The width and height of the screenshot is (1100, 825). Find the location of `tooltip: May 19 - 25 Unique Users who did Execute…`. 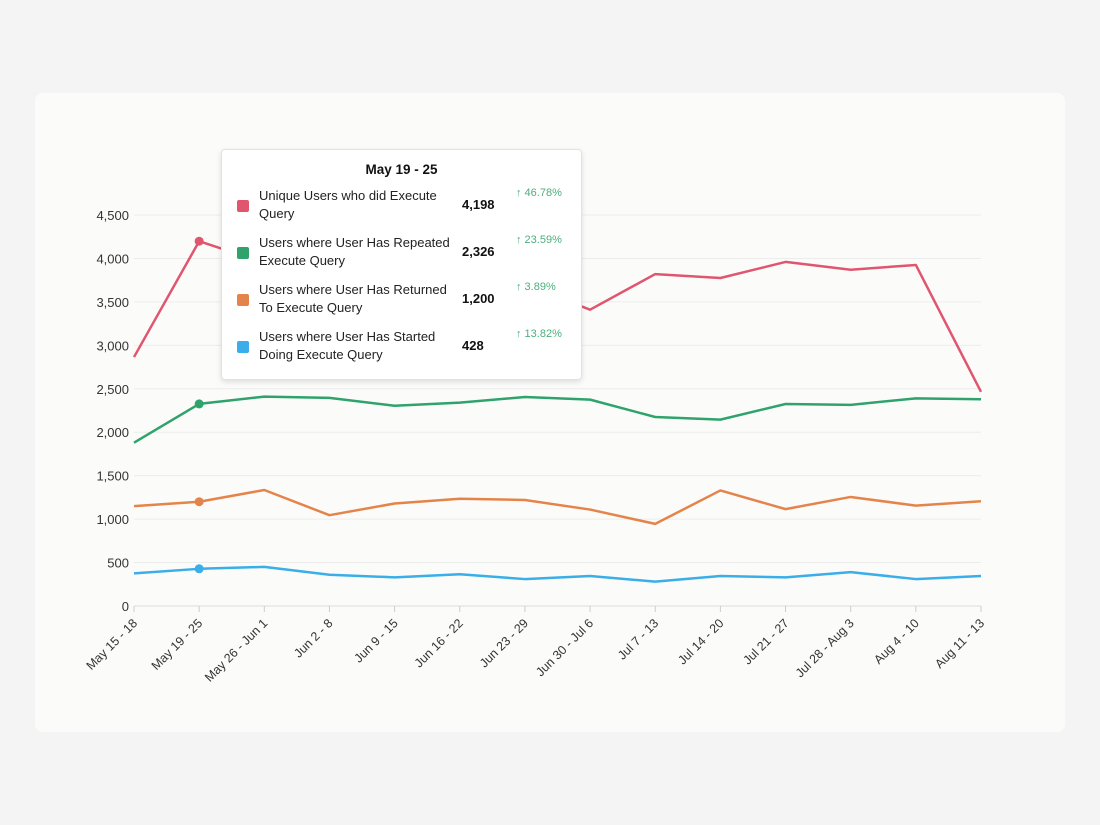

tooltip: May 19 - 25 Unique Users who did Execute… is located at coordinates (401, 264).